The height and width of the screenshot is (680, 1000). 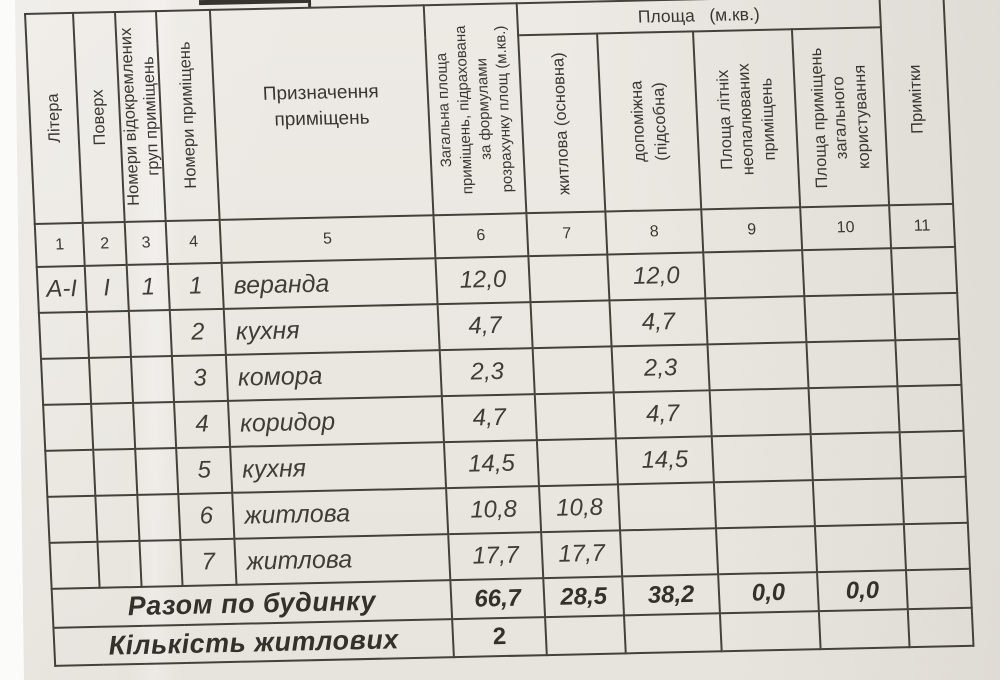 What do you see at coordinates (582, 554) in the screenshot?
I see `cell-living: 17,7` at bounding box center [582, 554].